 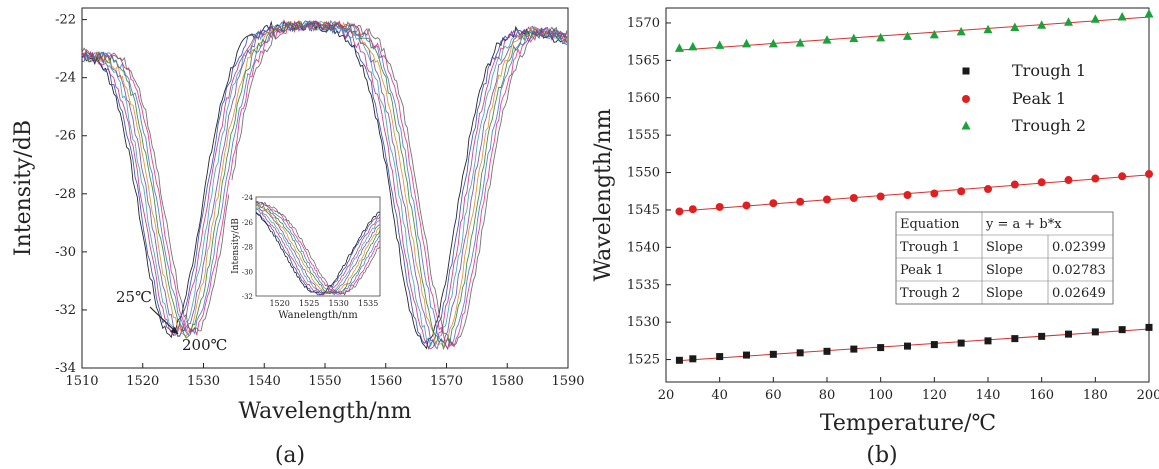 I want to click on panel-b-x-tick-label: 60, so click(x=773, y=395).